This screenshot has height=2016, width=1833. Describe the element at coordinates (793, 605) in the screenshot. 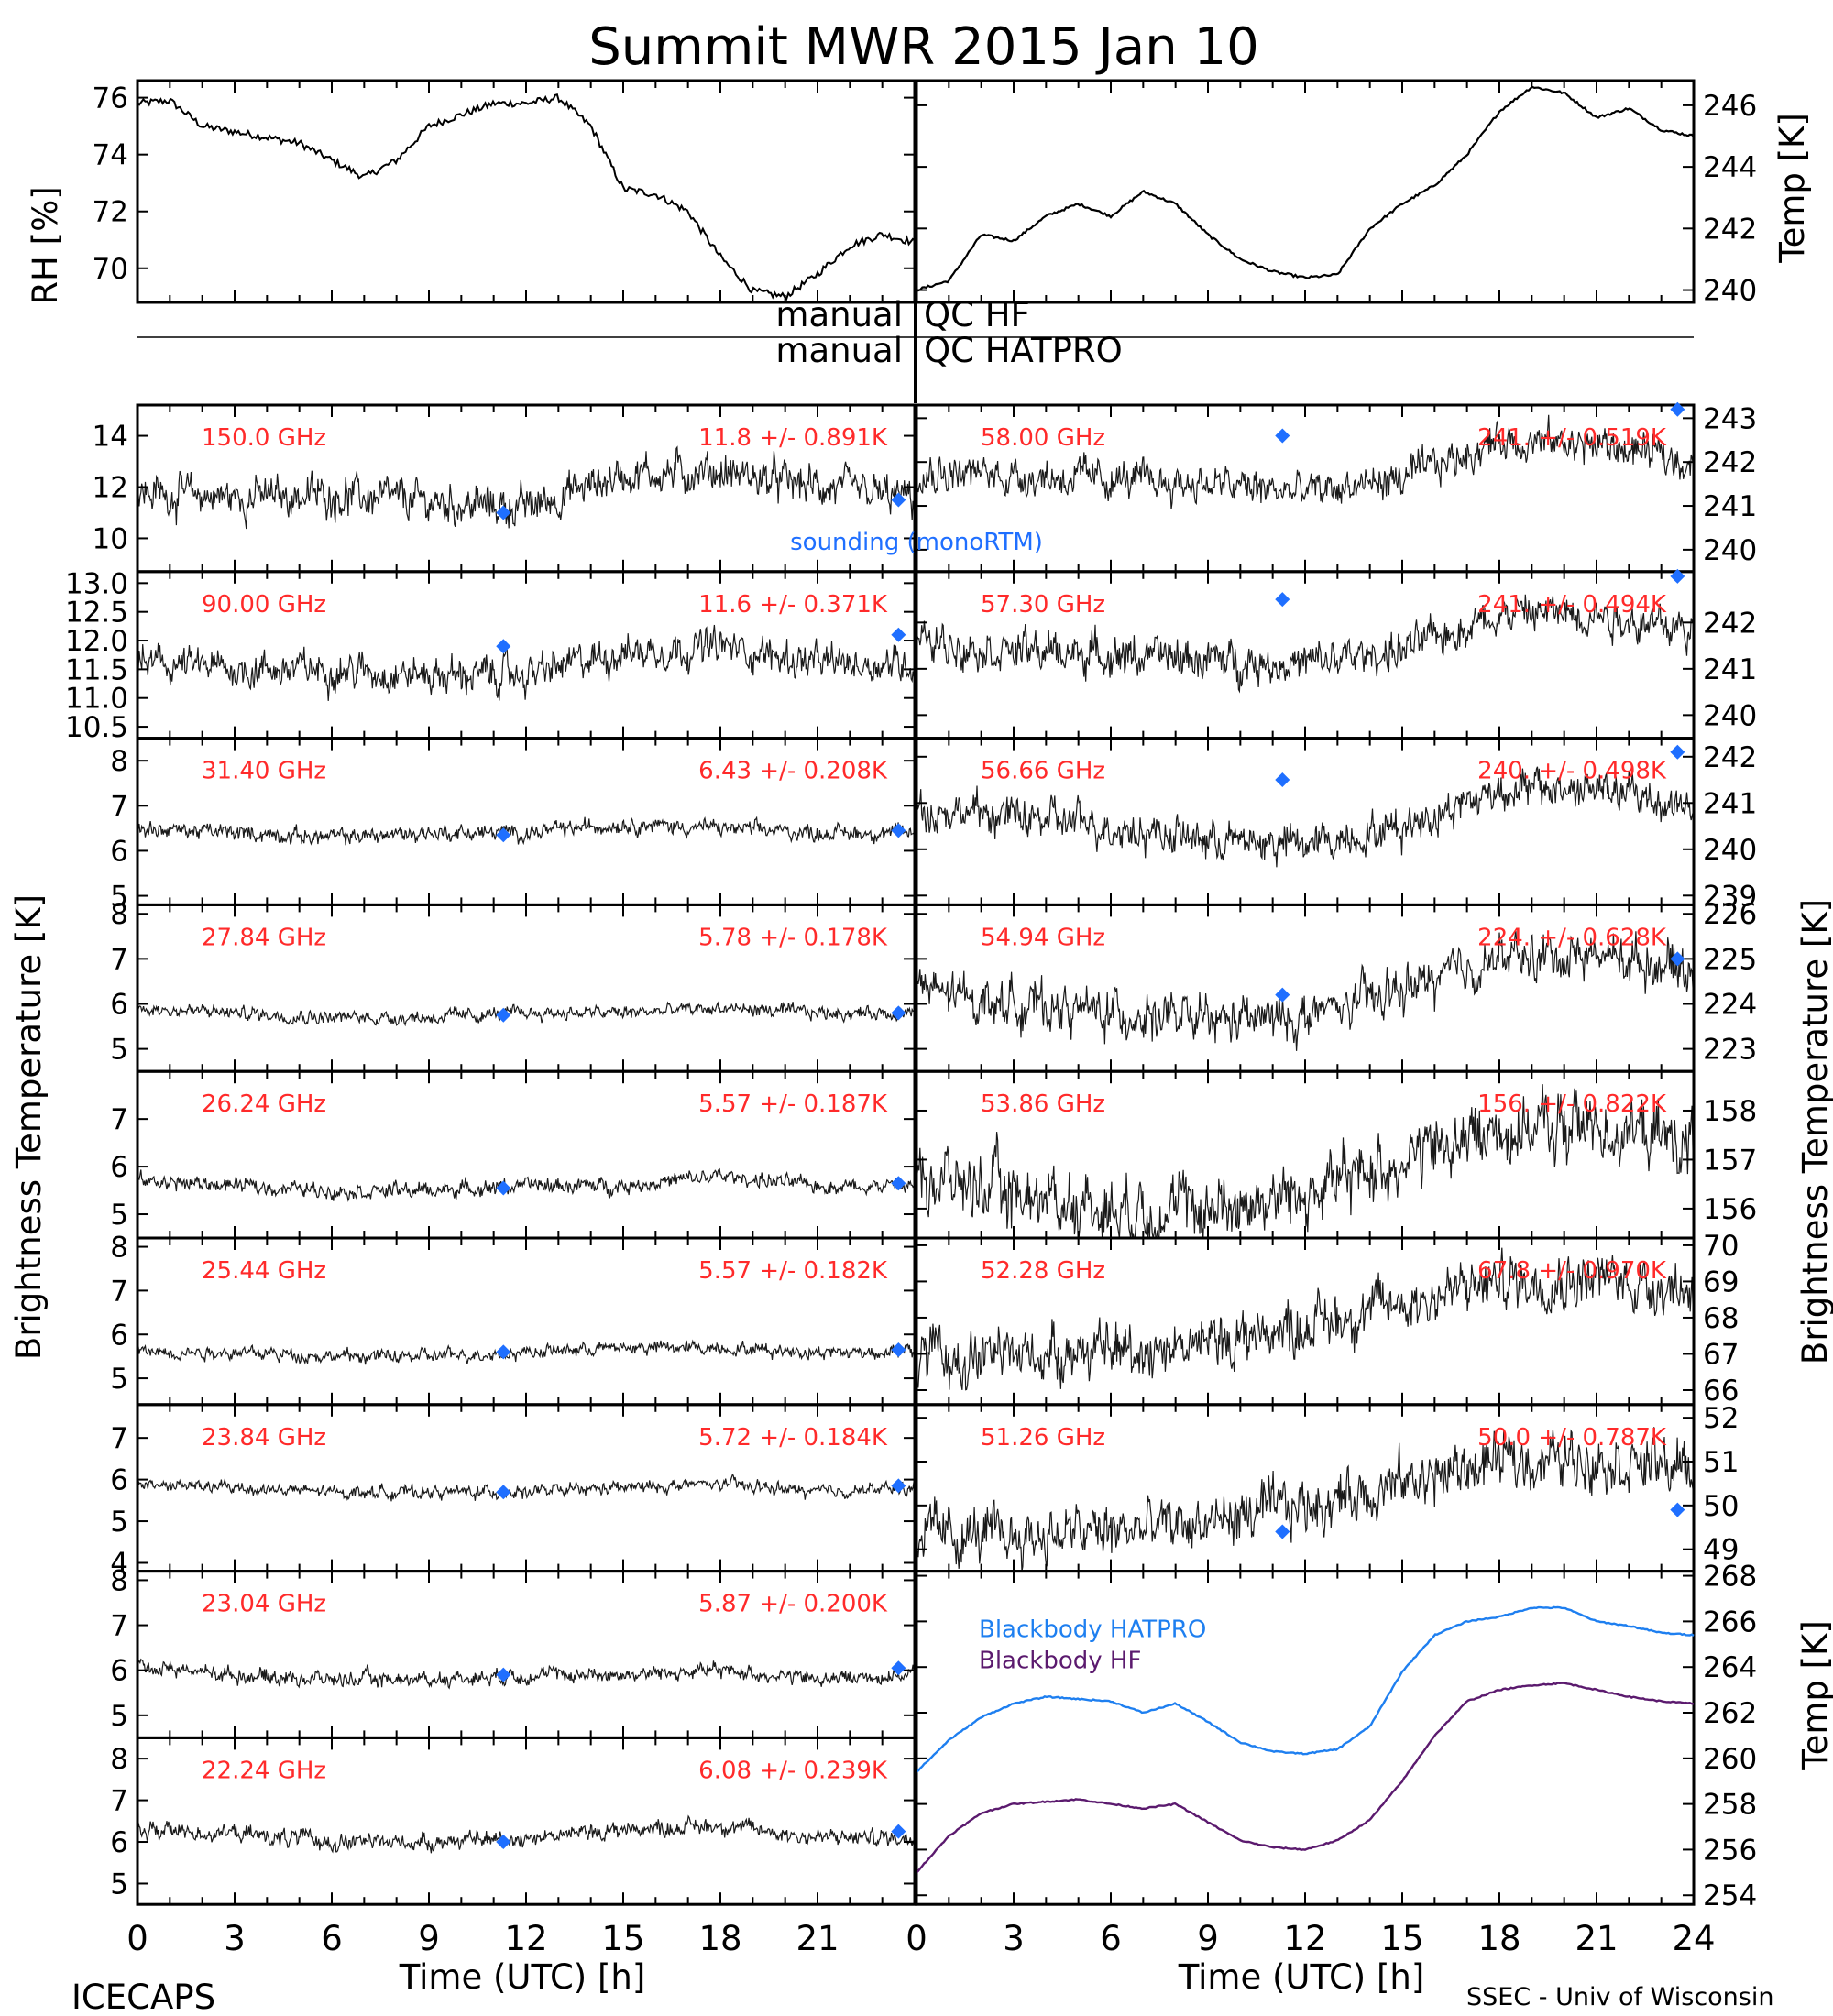

I see `channel-stat: 11.6 +/- 0.371K` at that location.